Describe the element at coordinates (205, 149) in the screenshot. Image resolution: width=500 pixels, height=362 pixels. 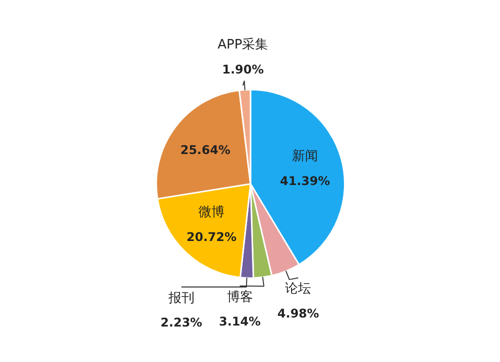
I see `data-label: 25.64%` at that location.